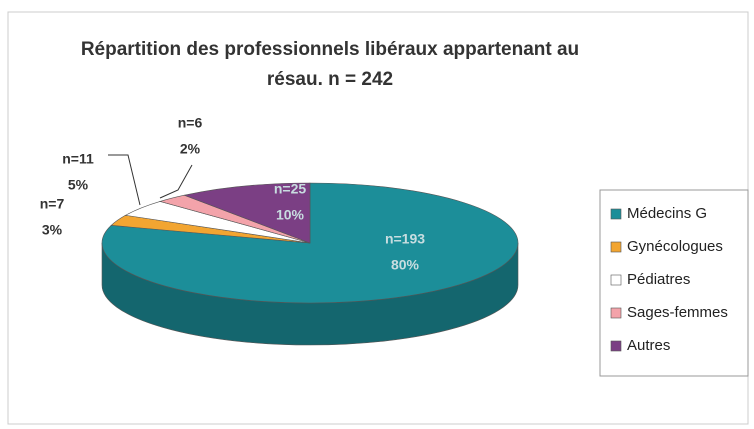 The width and height of the screenshot is (754, 429). What do you see at coordinates (405, 265) in the screenshot?
I see `percent-label: 80%` at bounding box center [405, 265].